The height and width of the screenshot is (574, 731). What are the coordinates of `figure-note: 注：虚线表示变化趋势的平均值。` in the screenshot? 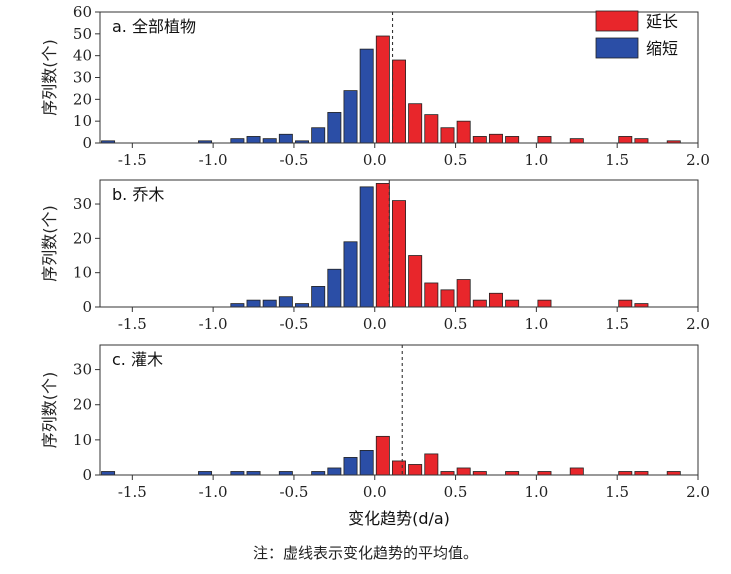 It's located at (365, 553).